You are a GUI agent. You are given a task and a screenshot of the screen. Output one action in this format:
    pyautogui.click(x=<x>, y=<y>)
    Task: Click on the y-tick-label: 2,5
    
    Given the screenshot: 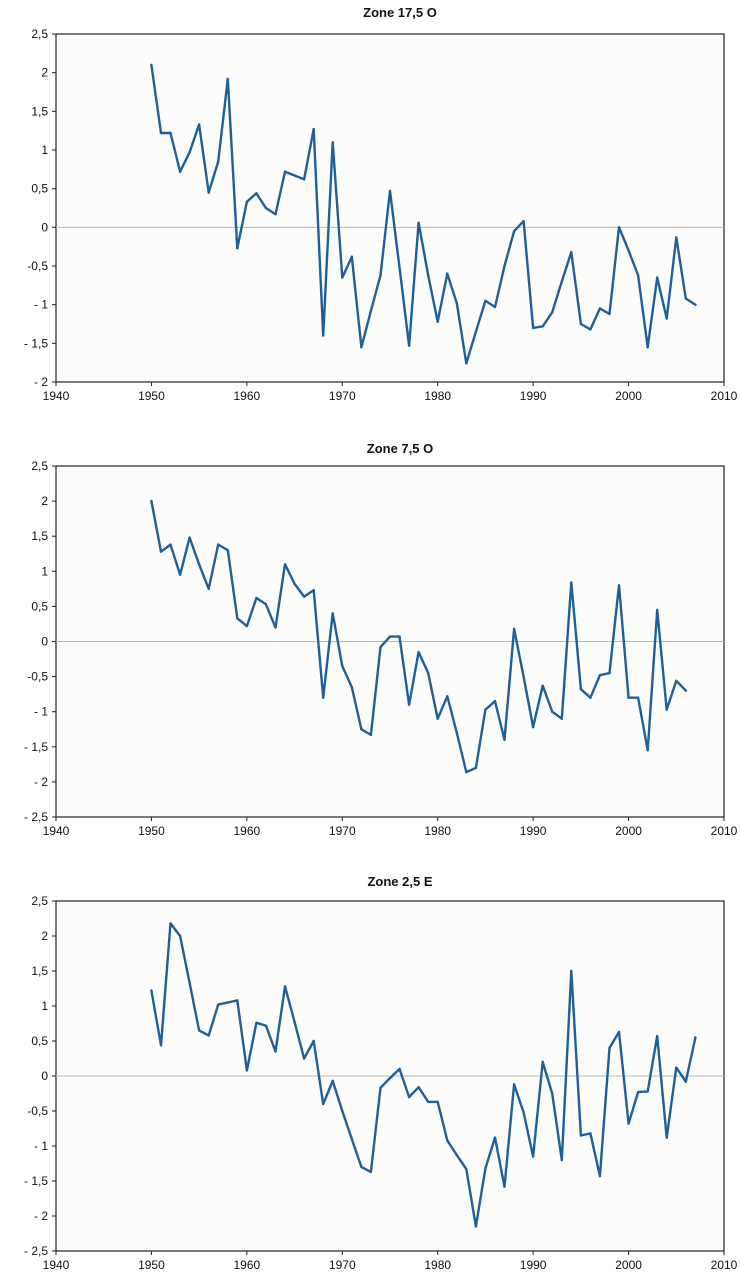 What is the action you would take?
    pyautogui.click(x=39, y=34)
    